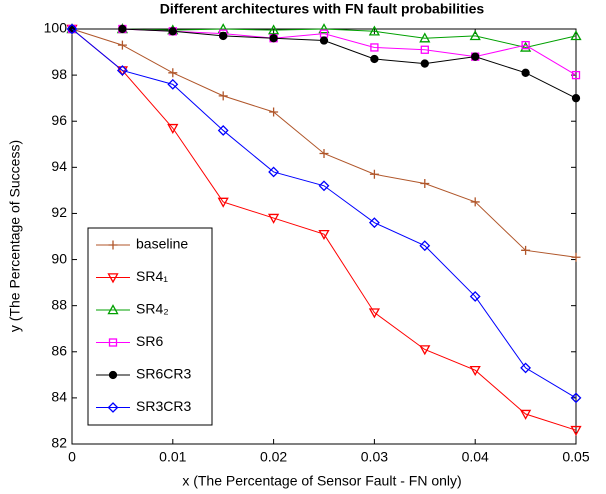 The height and width of the screenshot is (494, 606). Describe the element at coordinates (152, 309) in the screenshot. I see `legend-label: SR4₂` at that location.